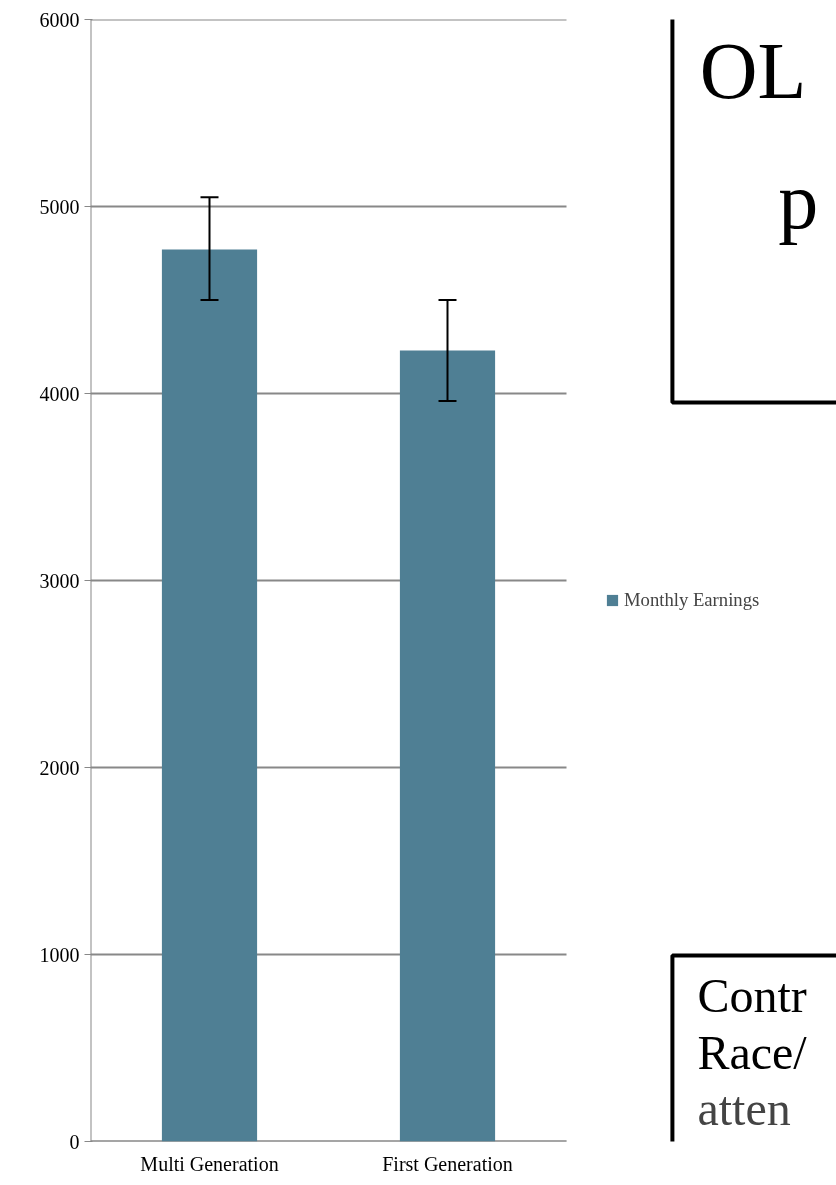  What do you see at coordinates (74, 1141) in the screenshot?
I see `y-tick-label: 0` at bounding box center [74, 1141].